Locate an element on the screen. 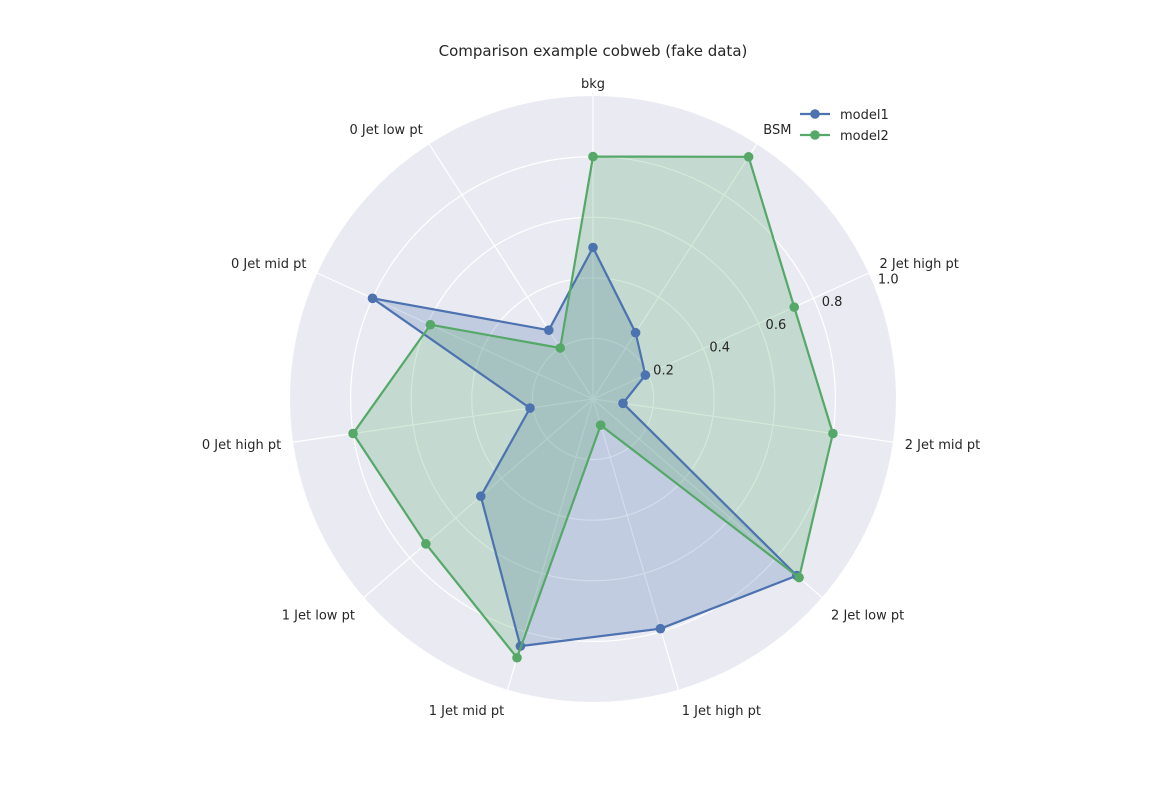 This screenshot has width=1157, height=790. category-label: BSM is located at coordinates (777, 130).